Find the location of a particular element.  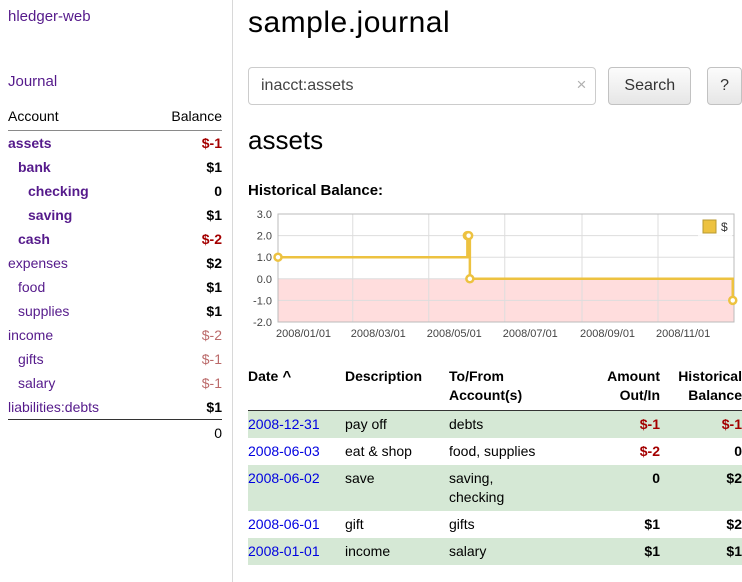

app-title-link: hledger-web is located at coordinates (49, 16).